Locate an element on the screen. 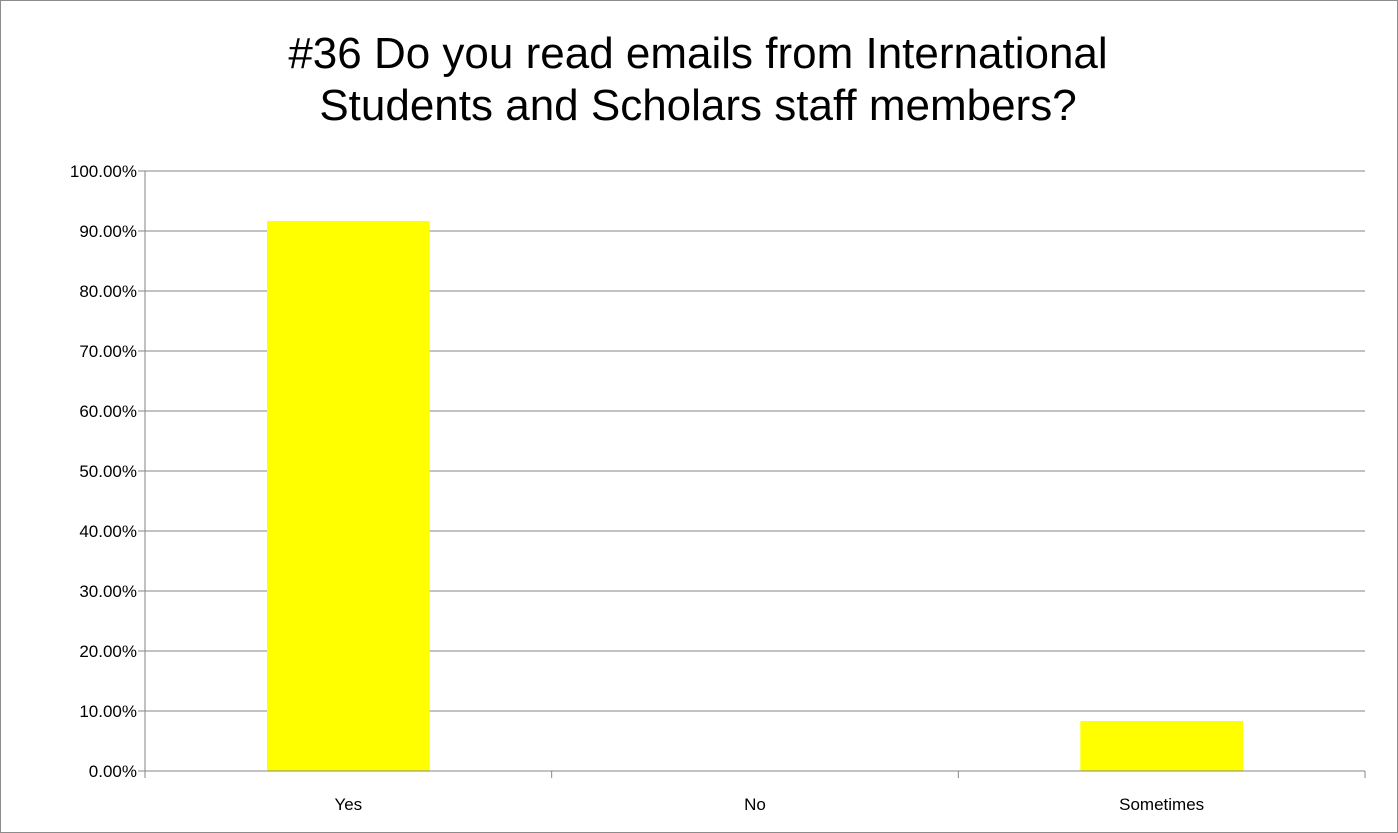  x-axis-category-labels: Yes No Sometimes is located at coordinates (769, 804).